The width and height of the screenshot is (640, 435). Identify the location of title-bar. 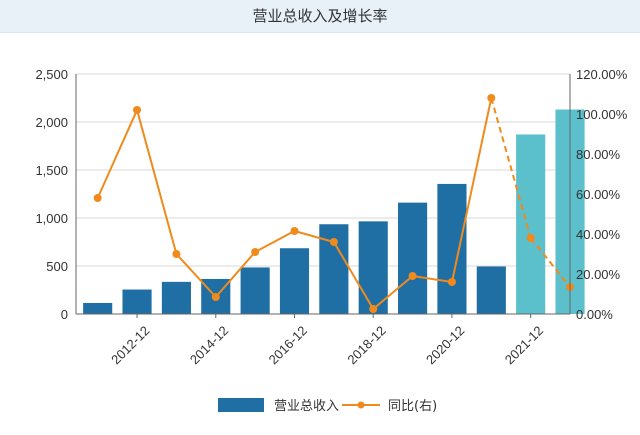
(320, 16).